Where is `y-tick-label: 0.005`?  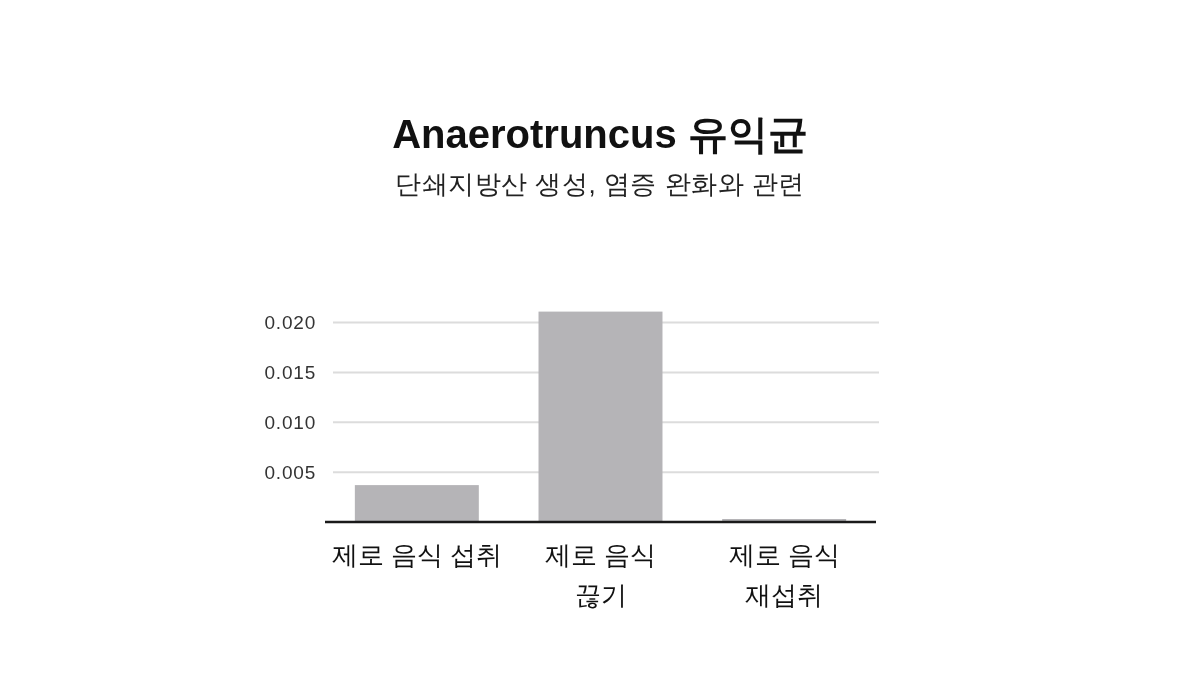
y-tick-label: 0.005 is located at coordinates (290, 472).